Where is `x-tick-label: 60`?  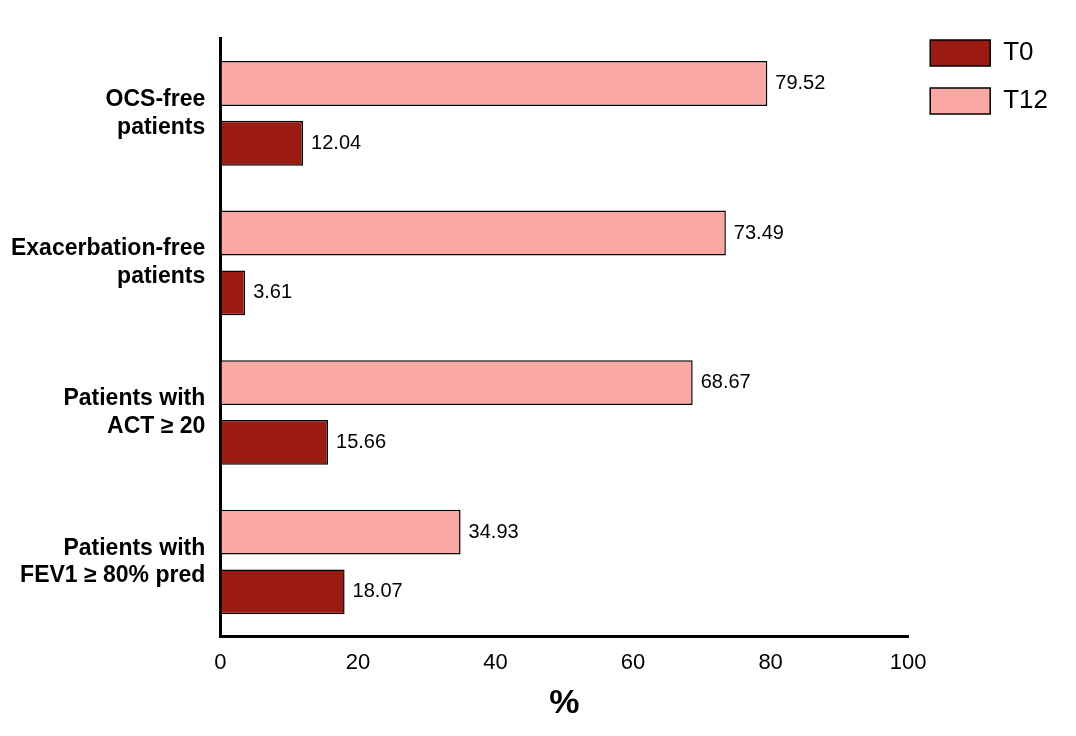
x-tick-label: 60 is located at coordinates (633, 662).